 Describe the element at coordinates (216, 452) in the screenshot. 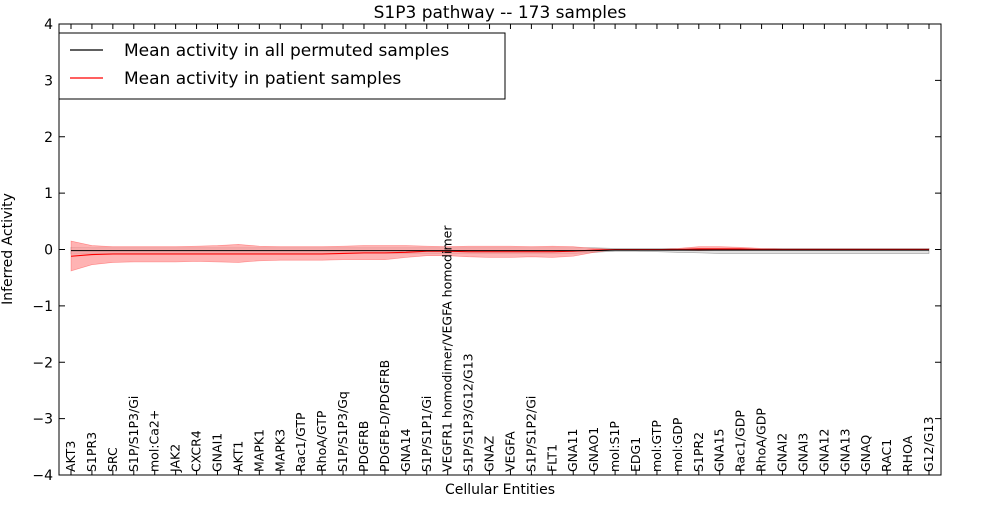

I see `x-tick-label: GNAI1` at that location.